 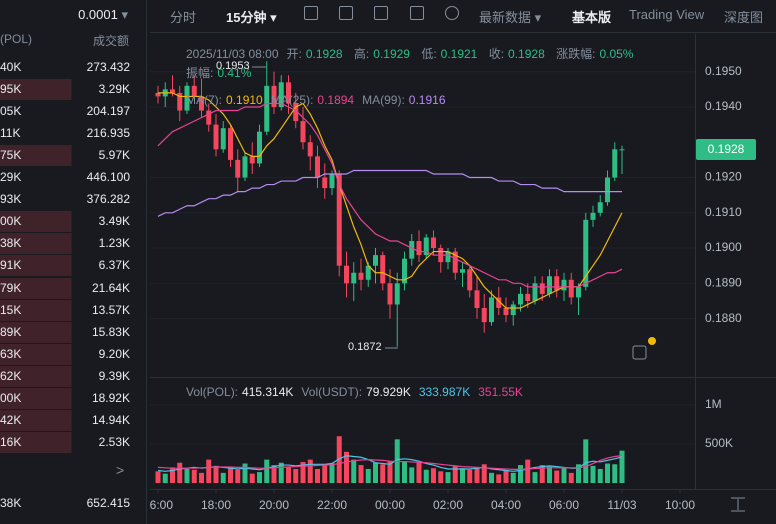 I want to click on book-row: 91K 6.37K, so click(x=65, y=266).